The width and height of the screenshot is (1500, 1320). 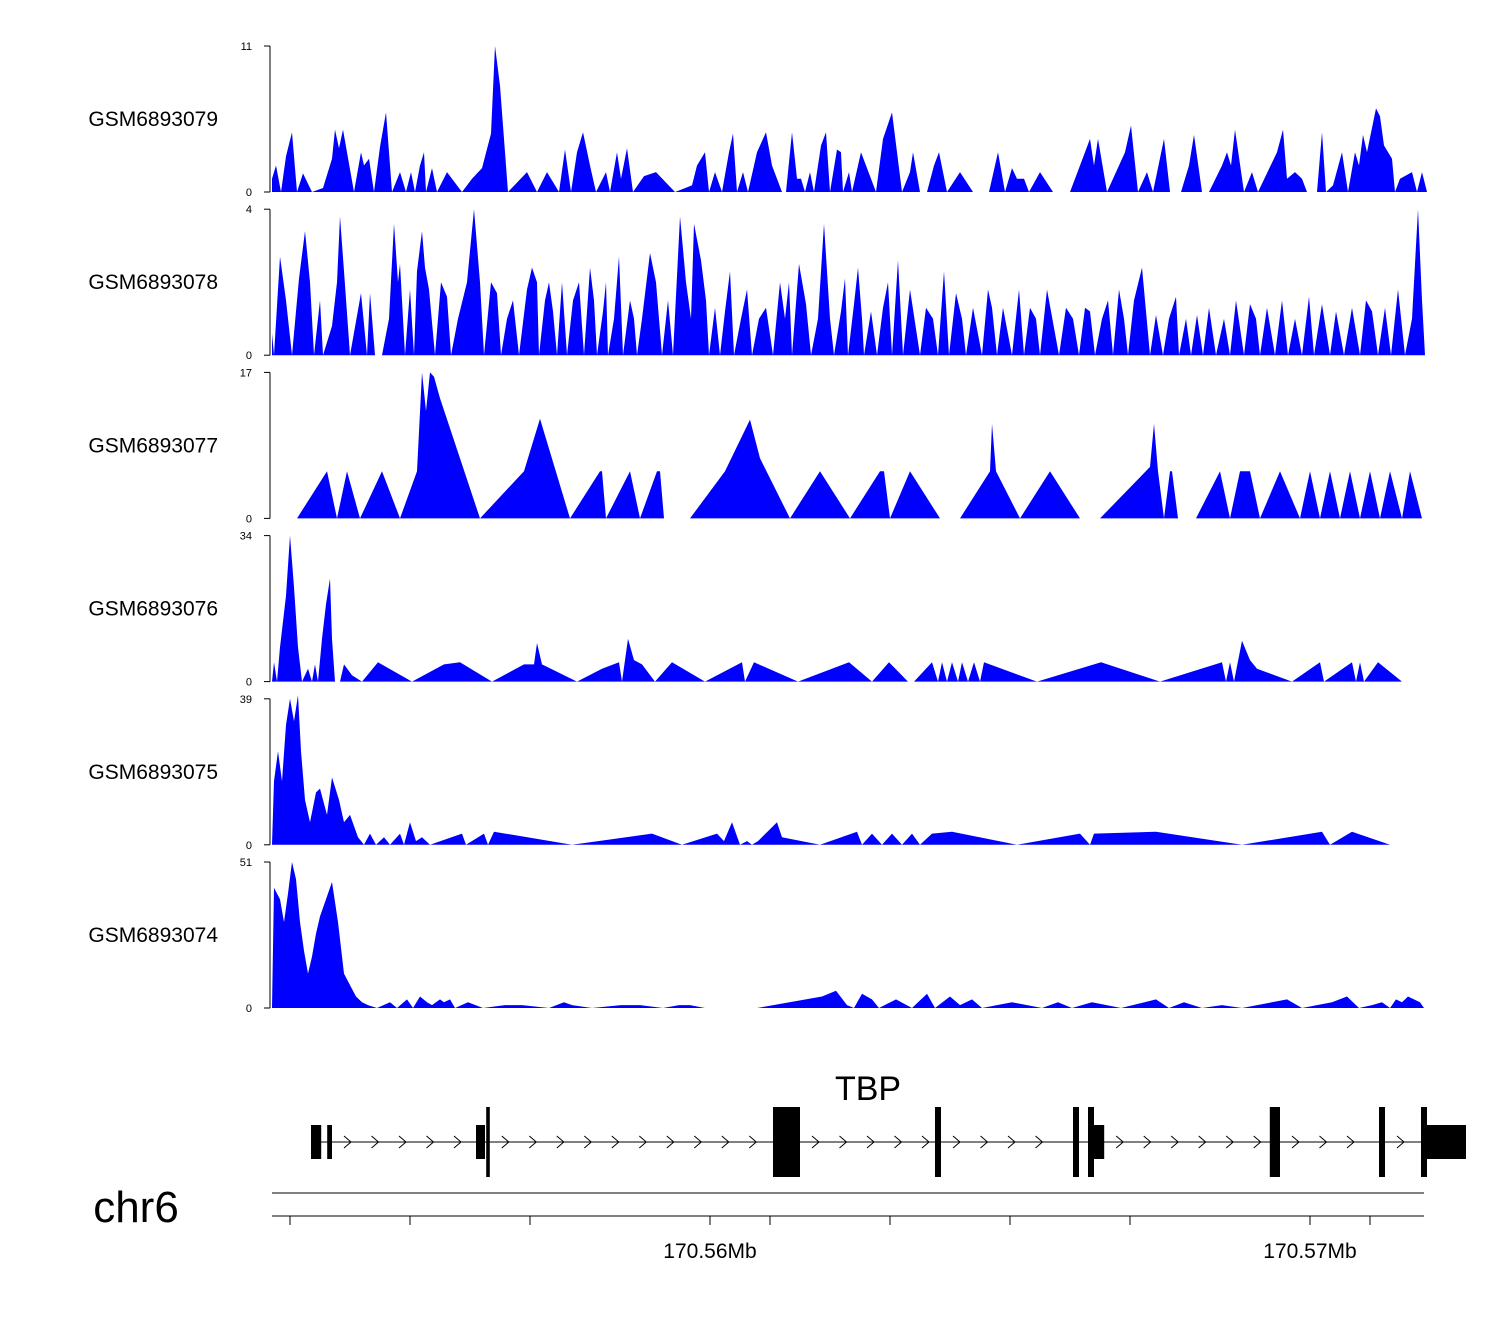 I want to click on track-GSM6893077: GSM6893077 17 0, so click(x=755, y=446).